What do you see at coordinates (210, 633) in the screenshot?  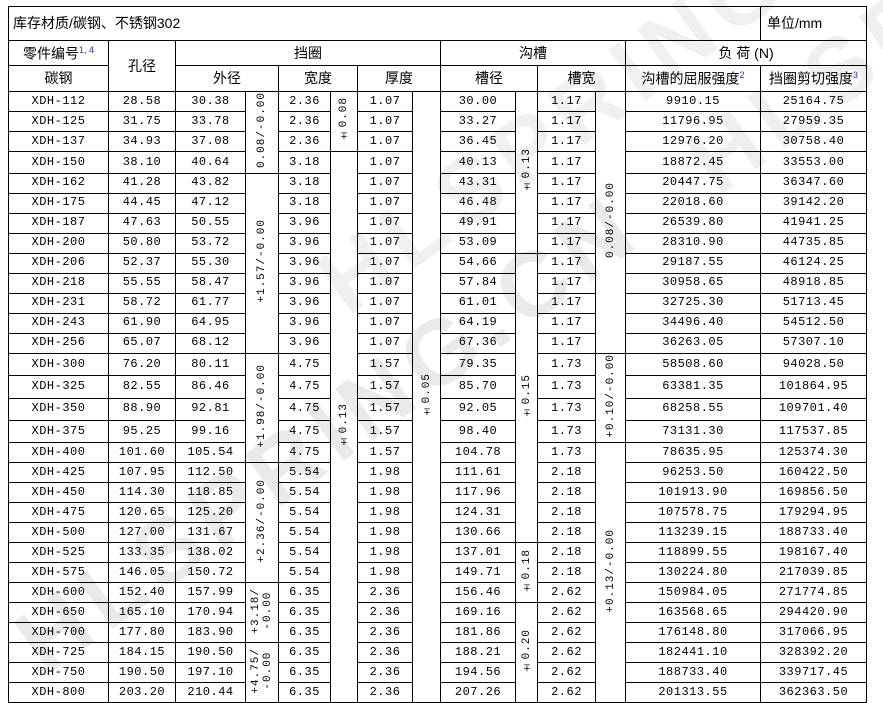 I see `outer-diameter-cell: 183.90` at bounding box center [210, 633].